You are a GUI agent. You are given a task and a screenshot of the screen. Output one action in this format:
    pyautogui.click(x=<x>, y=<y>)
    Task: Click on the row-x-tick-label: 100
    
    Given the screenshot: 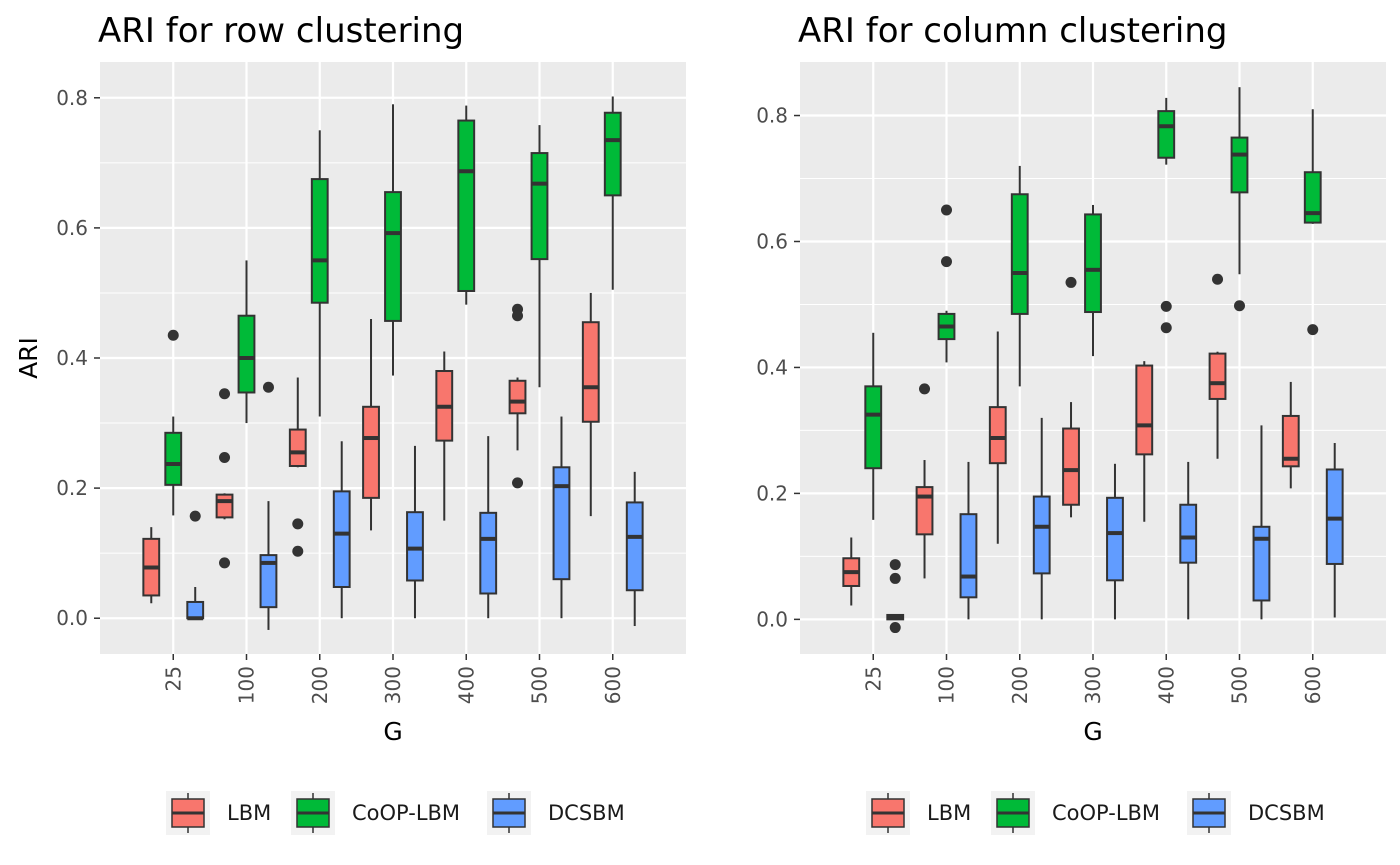 What is the action you would take?
    pyautogui.click(x=247, y=685)
    